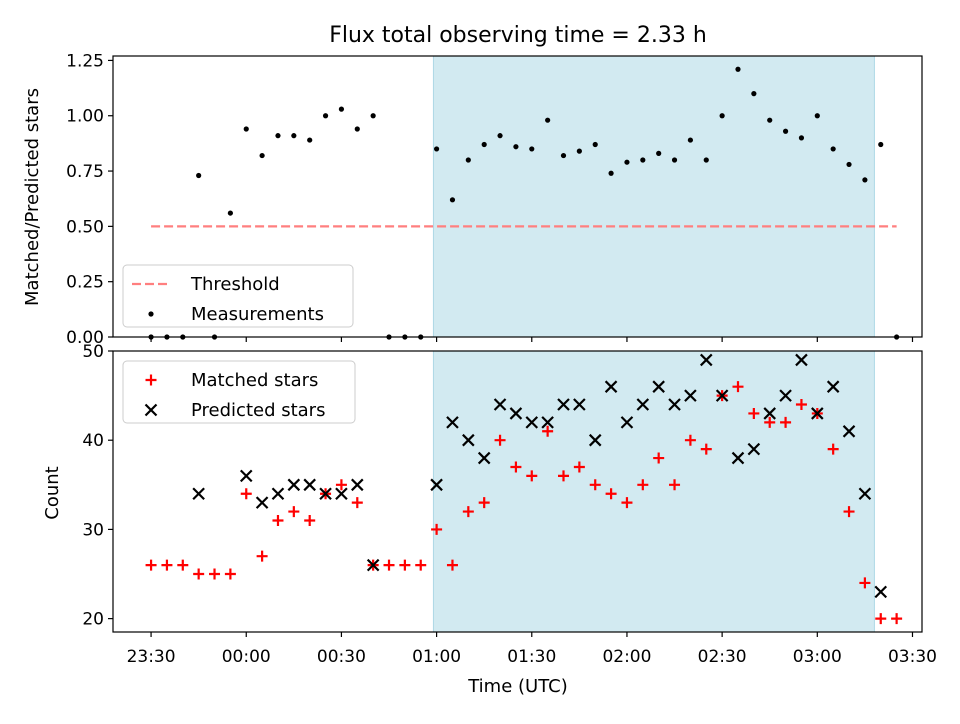 Image resolution: width=960 pixels, height=724 pixels. Describe the element at coordinates (32, 197) in the screenshot. I see `top-panel-y-axis-label: Matched/Predicted stars` at that location.